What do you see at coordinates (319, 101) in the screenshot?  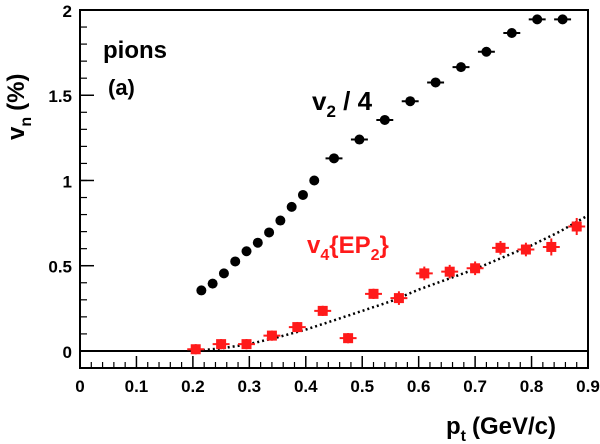 I see `series-label-v2-main: v` at bounding box center [319, 101].